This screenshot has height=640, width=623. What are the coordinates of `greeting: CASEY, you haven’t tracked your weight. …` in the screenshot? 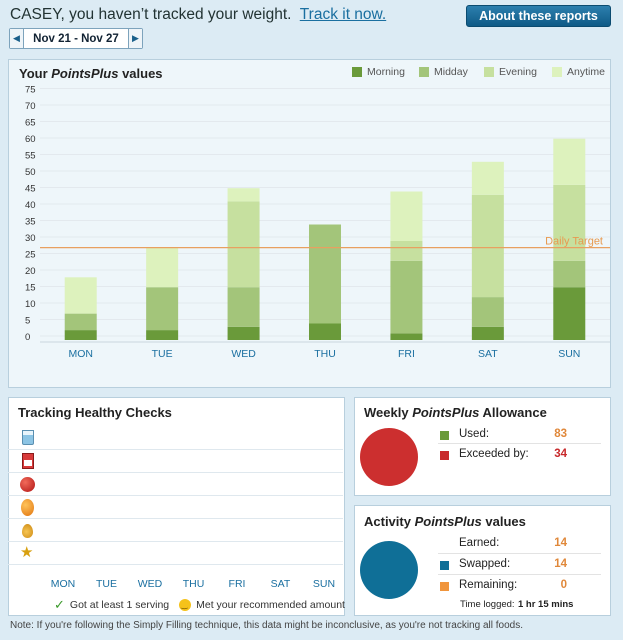 It's located at (198, 15).